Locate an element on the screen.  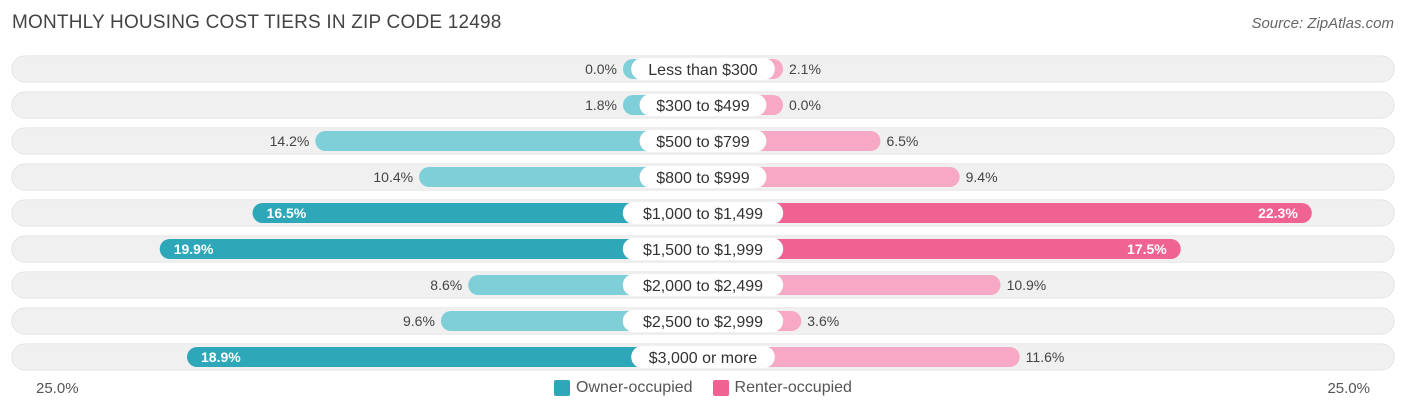
category-label: $1,500 to $1,999 is located at coordinates (703, 250).